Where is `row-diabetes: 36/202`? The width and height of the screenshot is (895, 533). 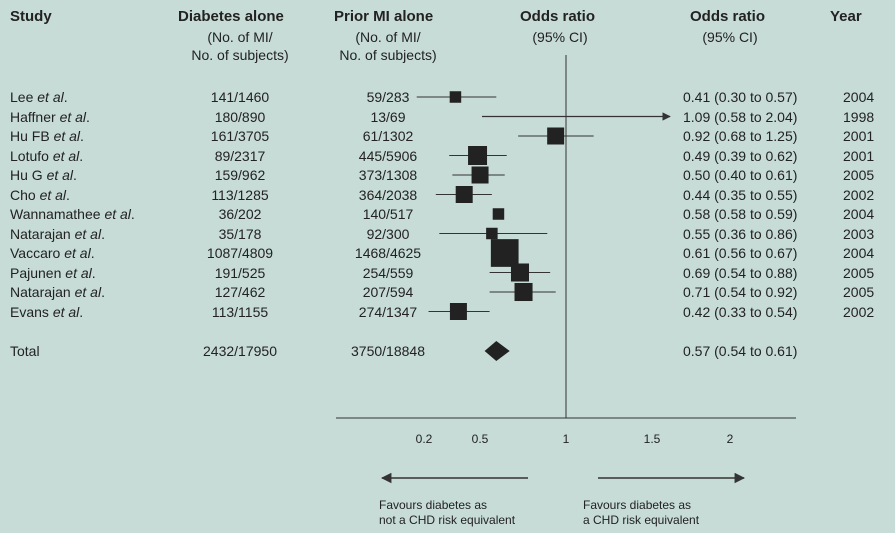
row-diabetes: 36/202 is located at coordinates (240, 214).